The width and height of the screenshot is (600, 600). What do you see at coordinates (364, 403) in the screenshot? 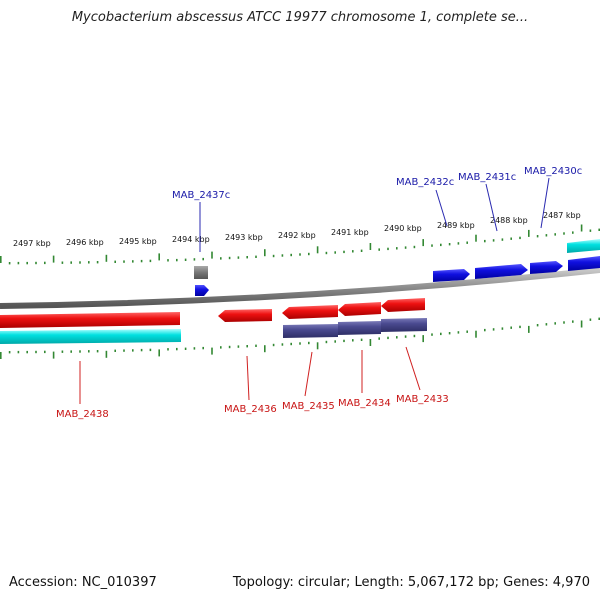
I see `gene-label-mab-2434: MAB_2434` at bounding box center [364, 403].